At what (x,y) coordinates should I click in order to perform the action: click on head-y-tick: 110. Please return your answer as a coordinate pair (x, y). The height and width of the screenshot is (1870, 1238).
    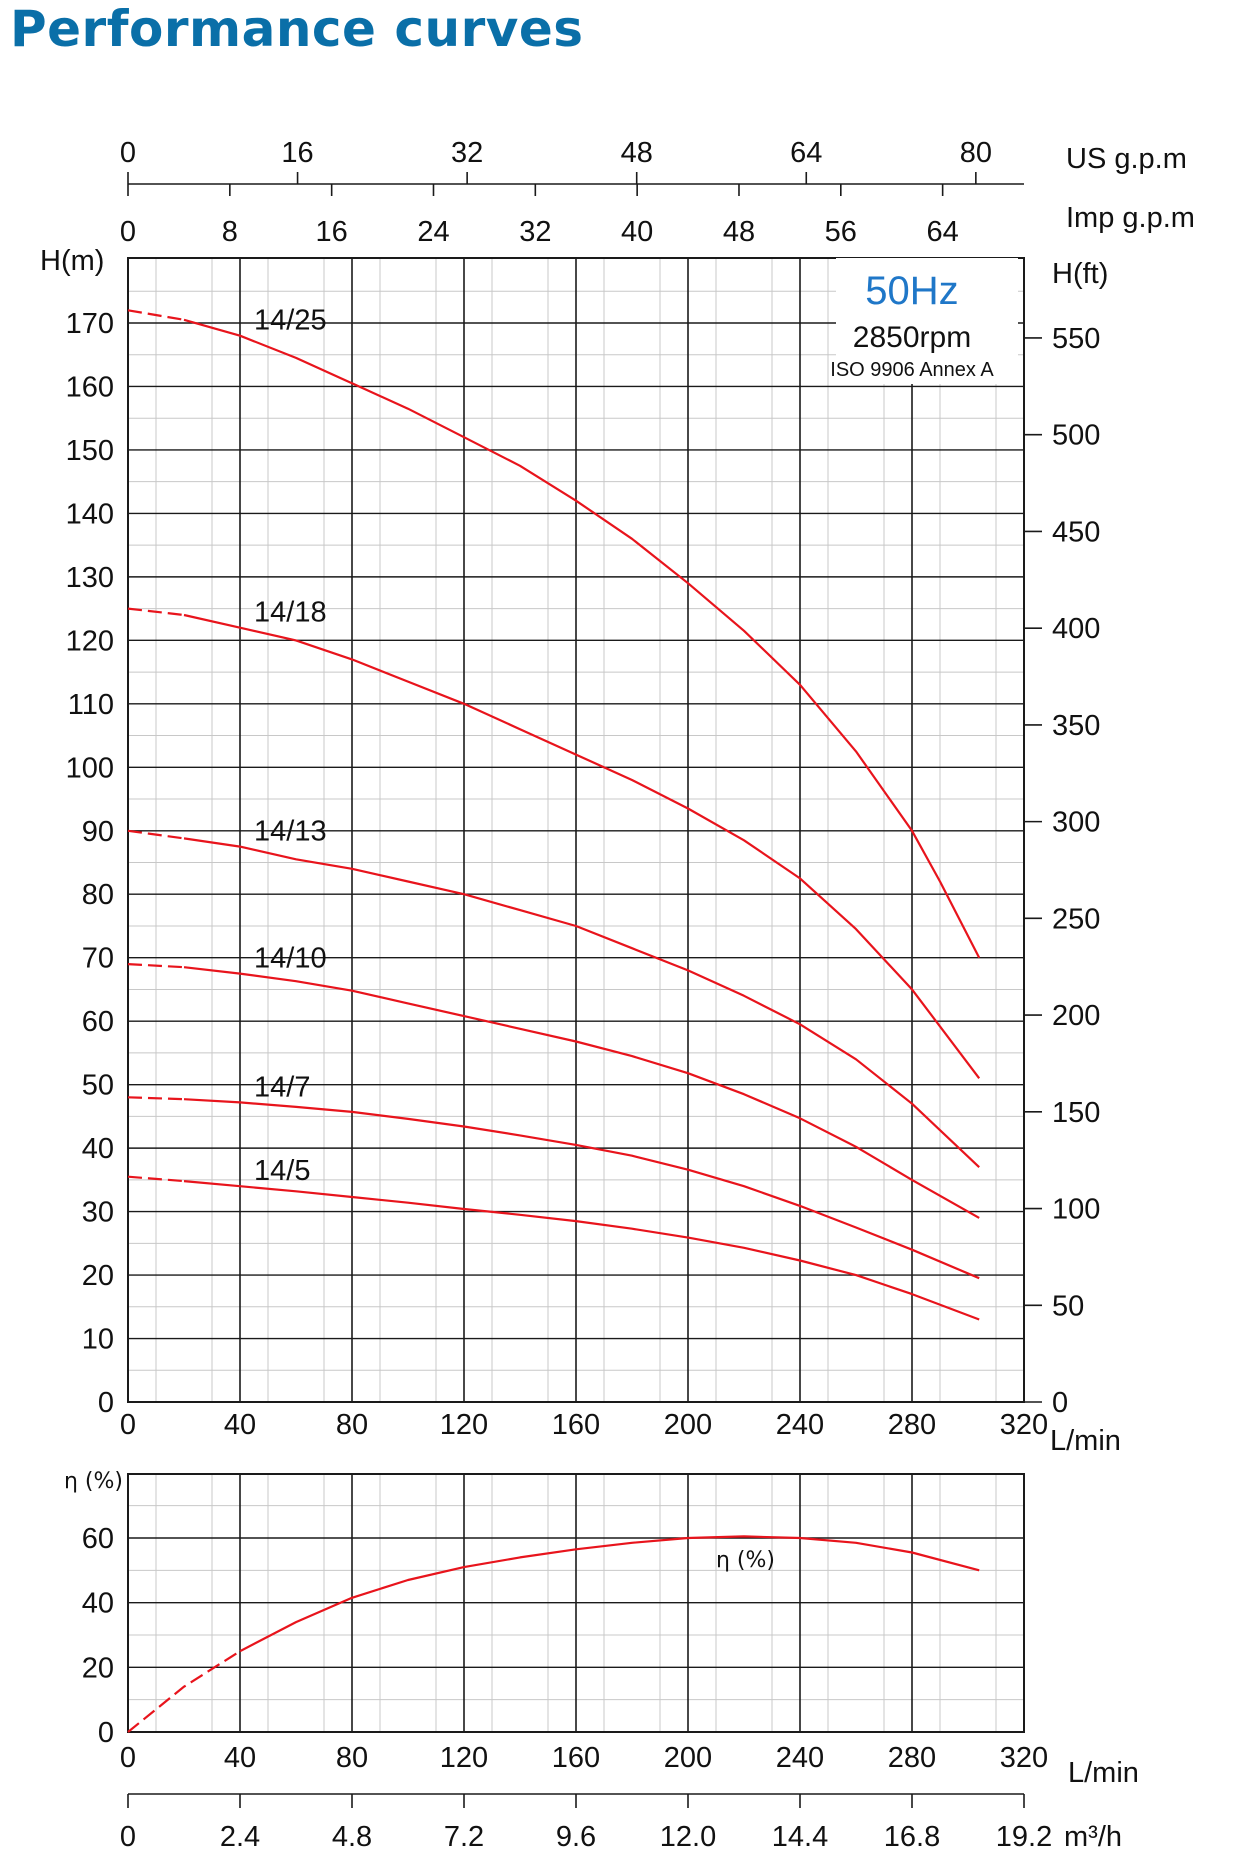
    Looking at the image, I should click on (91, 705).